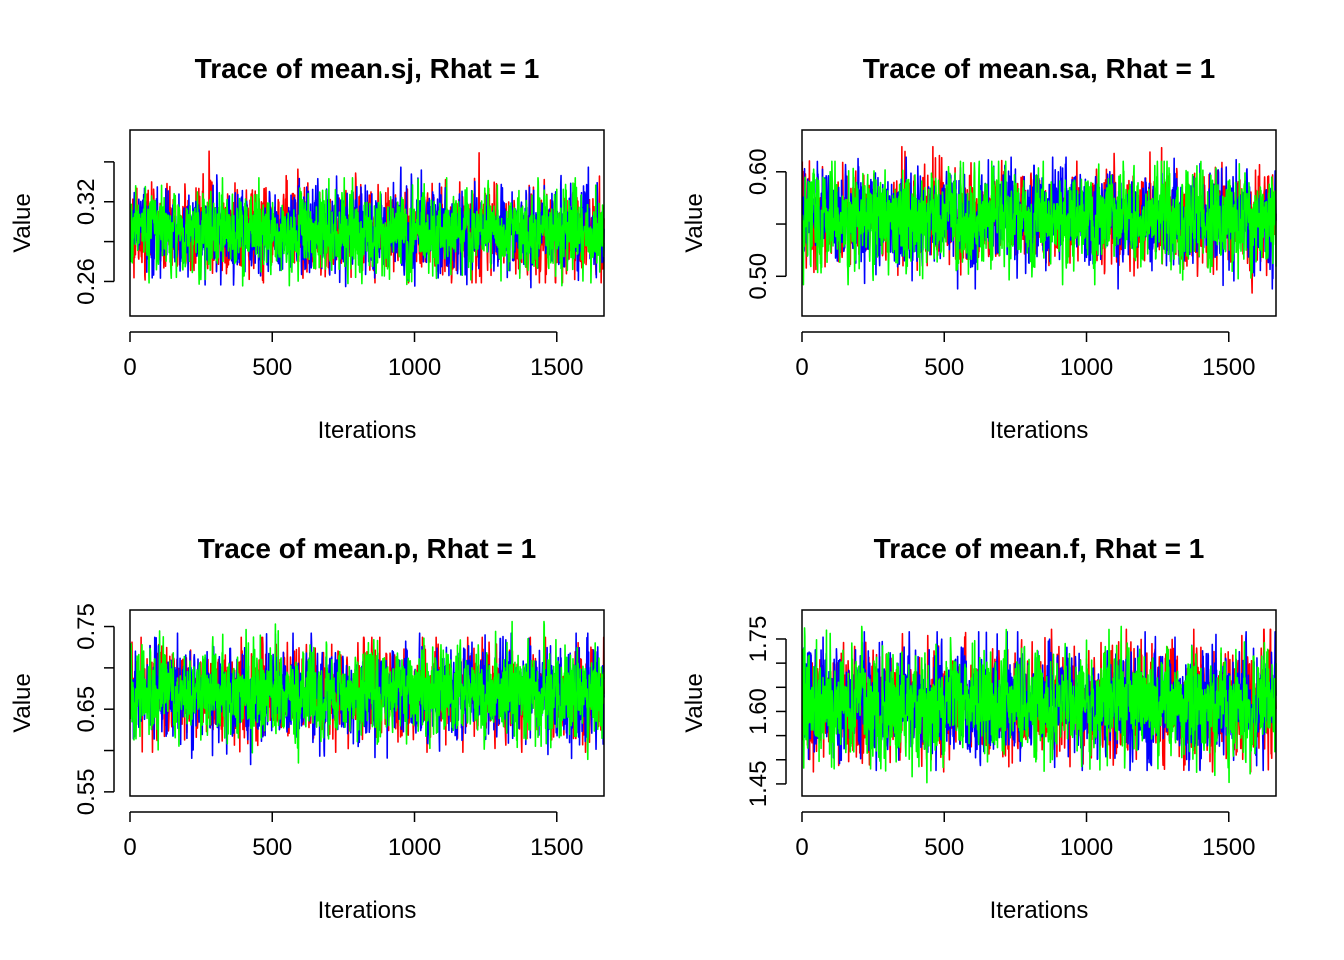  Describe the element at coordinates (758, 171) in the screenshot. I see `y-tick-label: 0.60` at that location.